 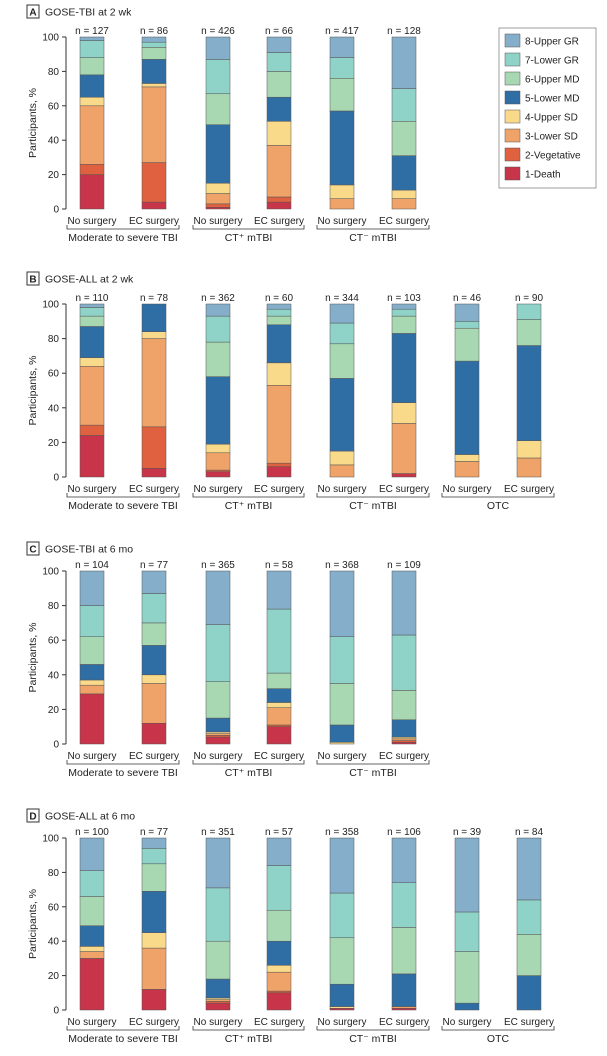 I want to click on legend-label: 5-Lower MD, so click(x=552, y=99).